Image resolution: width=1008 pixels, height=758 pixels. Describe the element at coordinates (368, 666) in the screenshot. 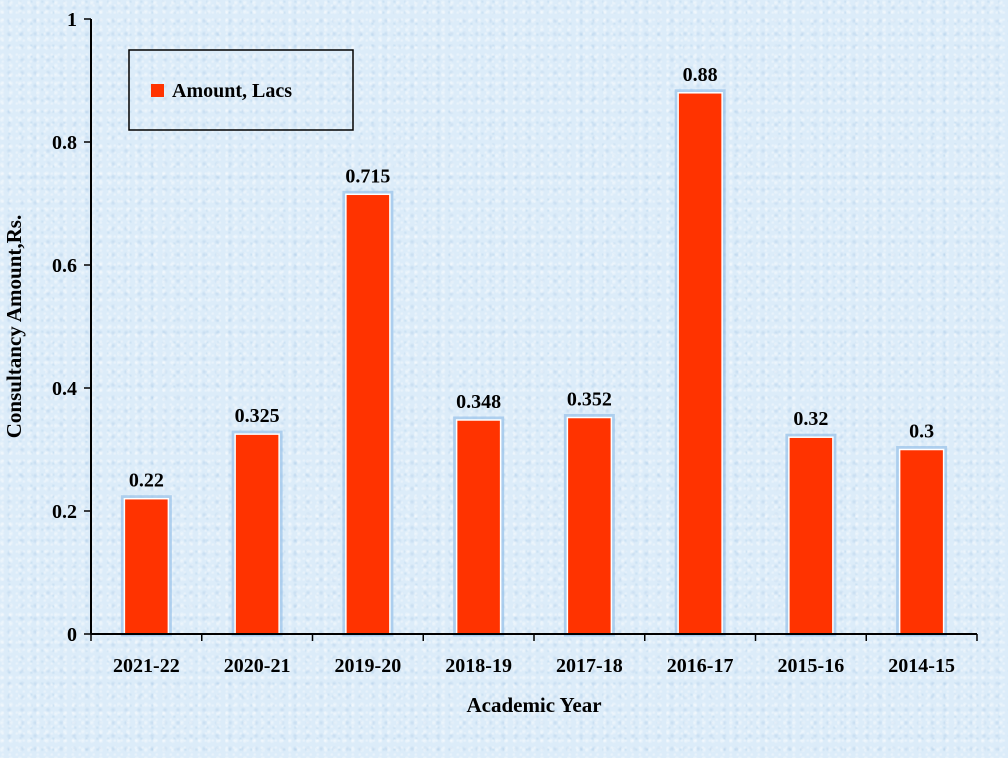

I see `x-tick-label: 2019-20` at that location.